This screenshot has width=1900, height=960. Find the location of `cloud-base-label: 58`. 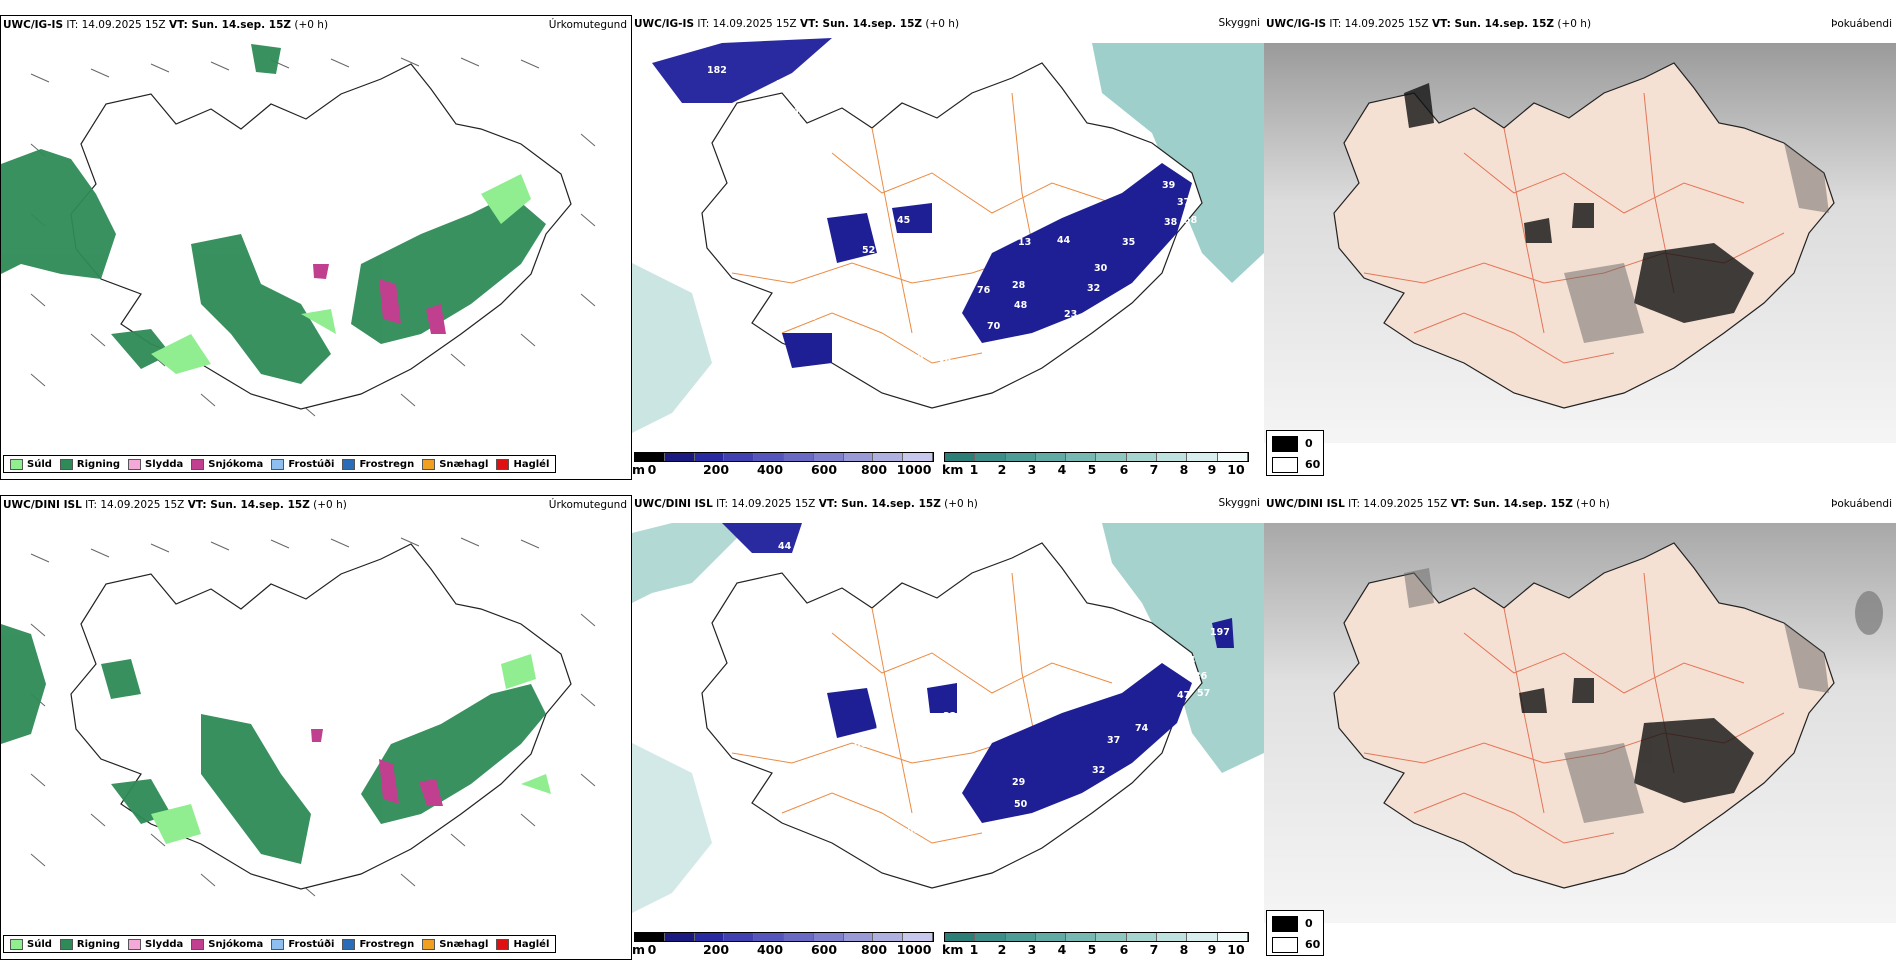

cloud-base-label: 58 is located at coordinates (1191, 220).